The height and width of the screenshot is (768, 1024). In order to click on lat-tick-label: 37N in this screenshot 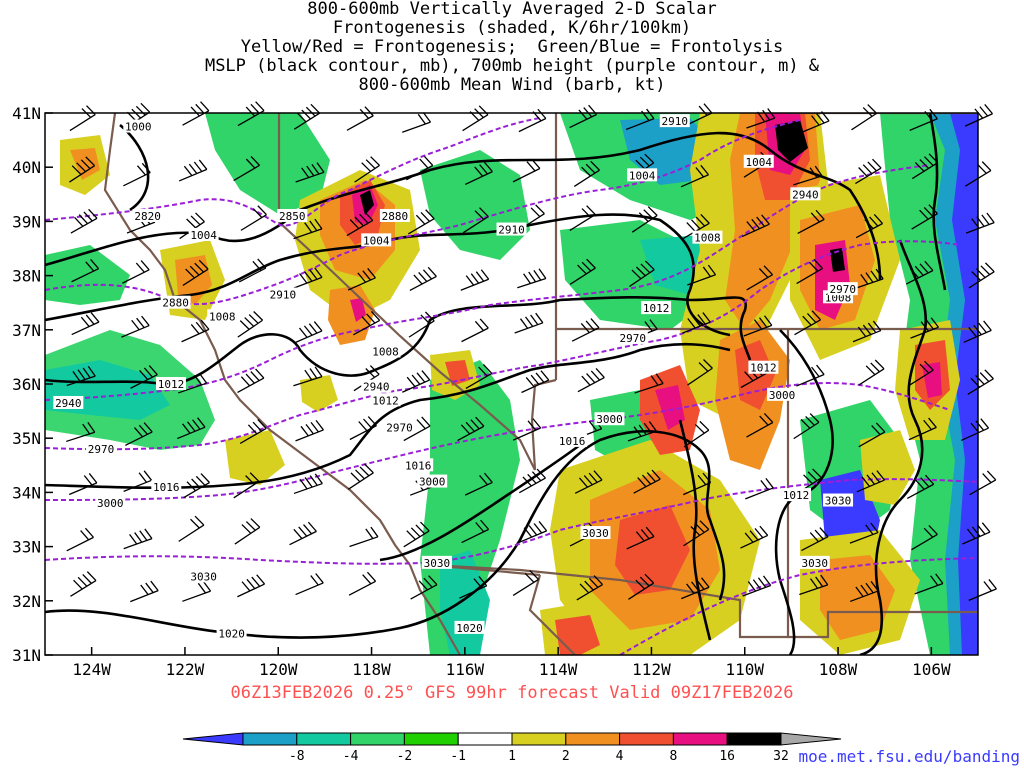, I will do `click(26, 330)`.